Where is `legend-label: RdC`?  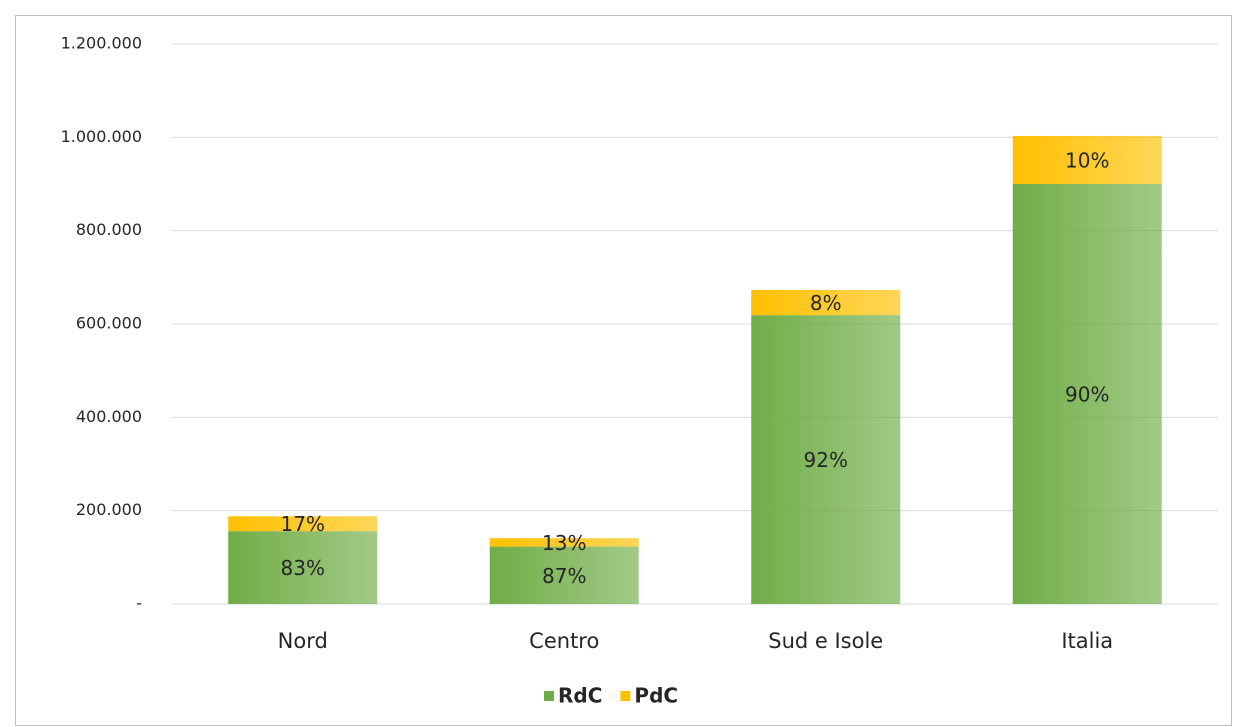 legend-label: RdC is located at coordinates (580, 696).